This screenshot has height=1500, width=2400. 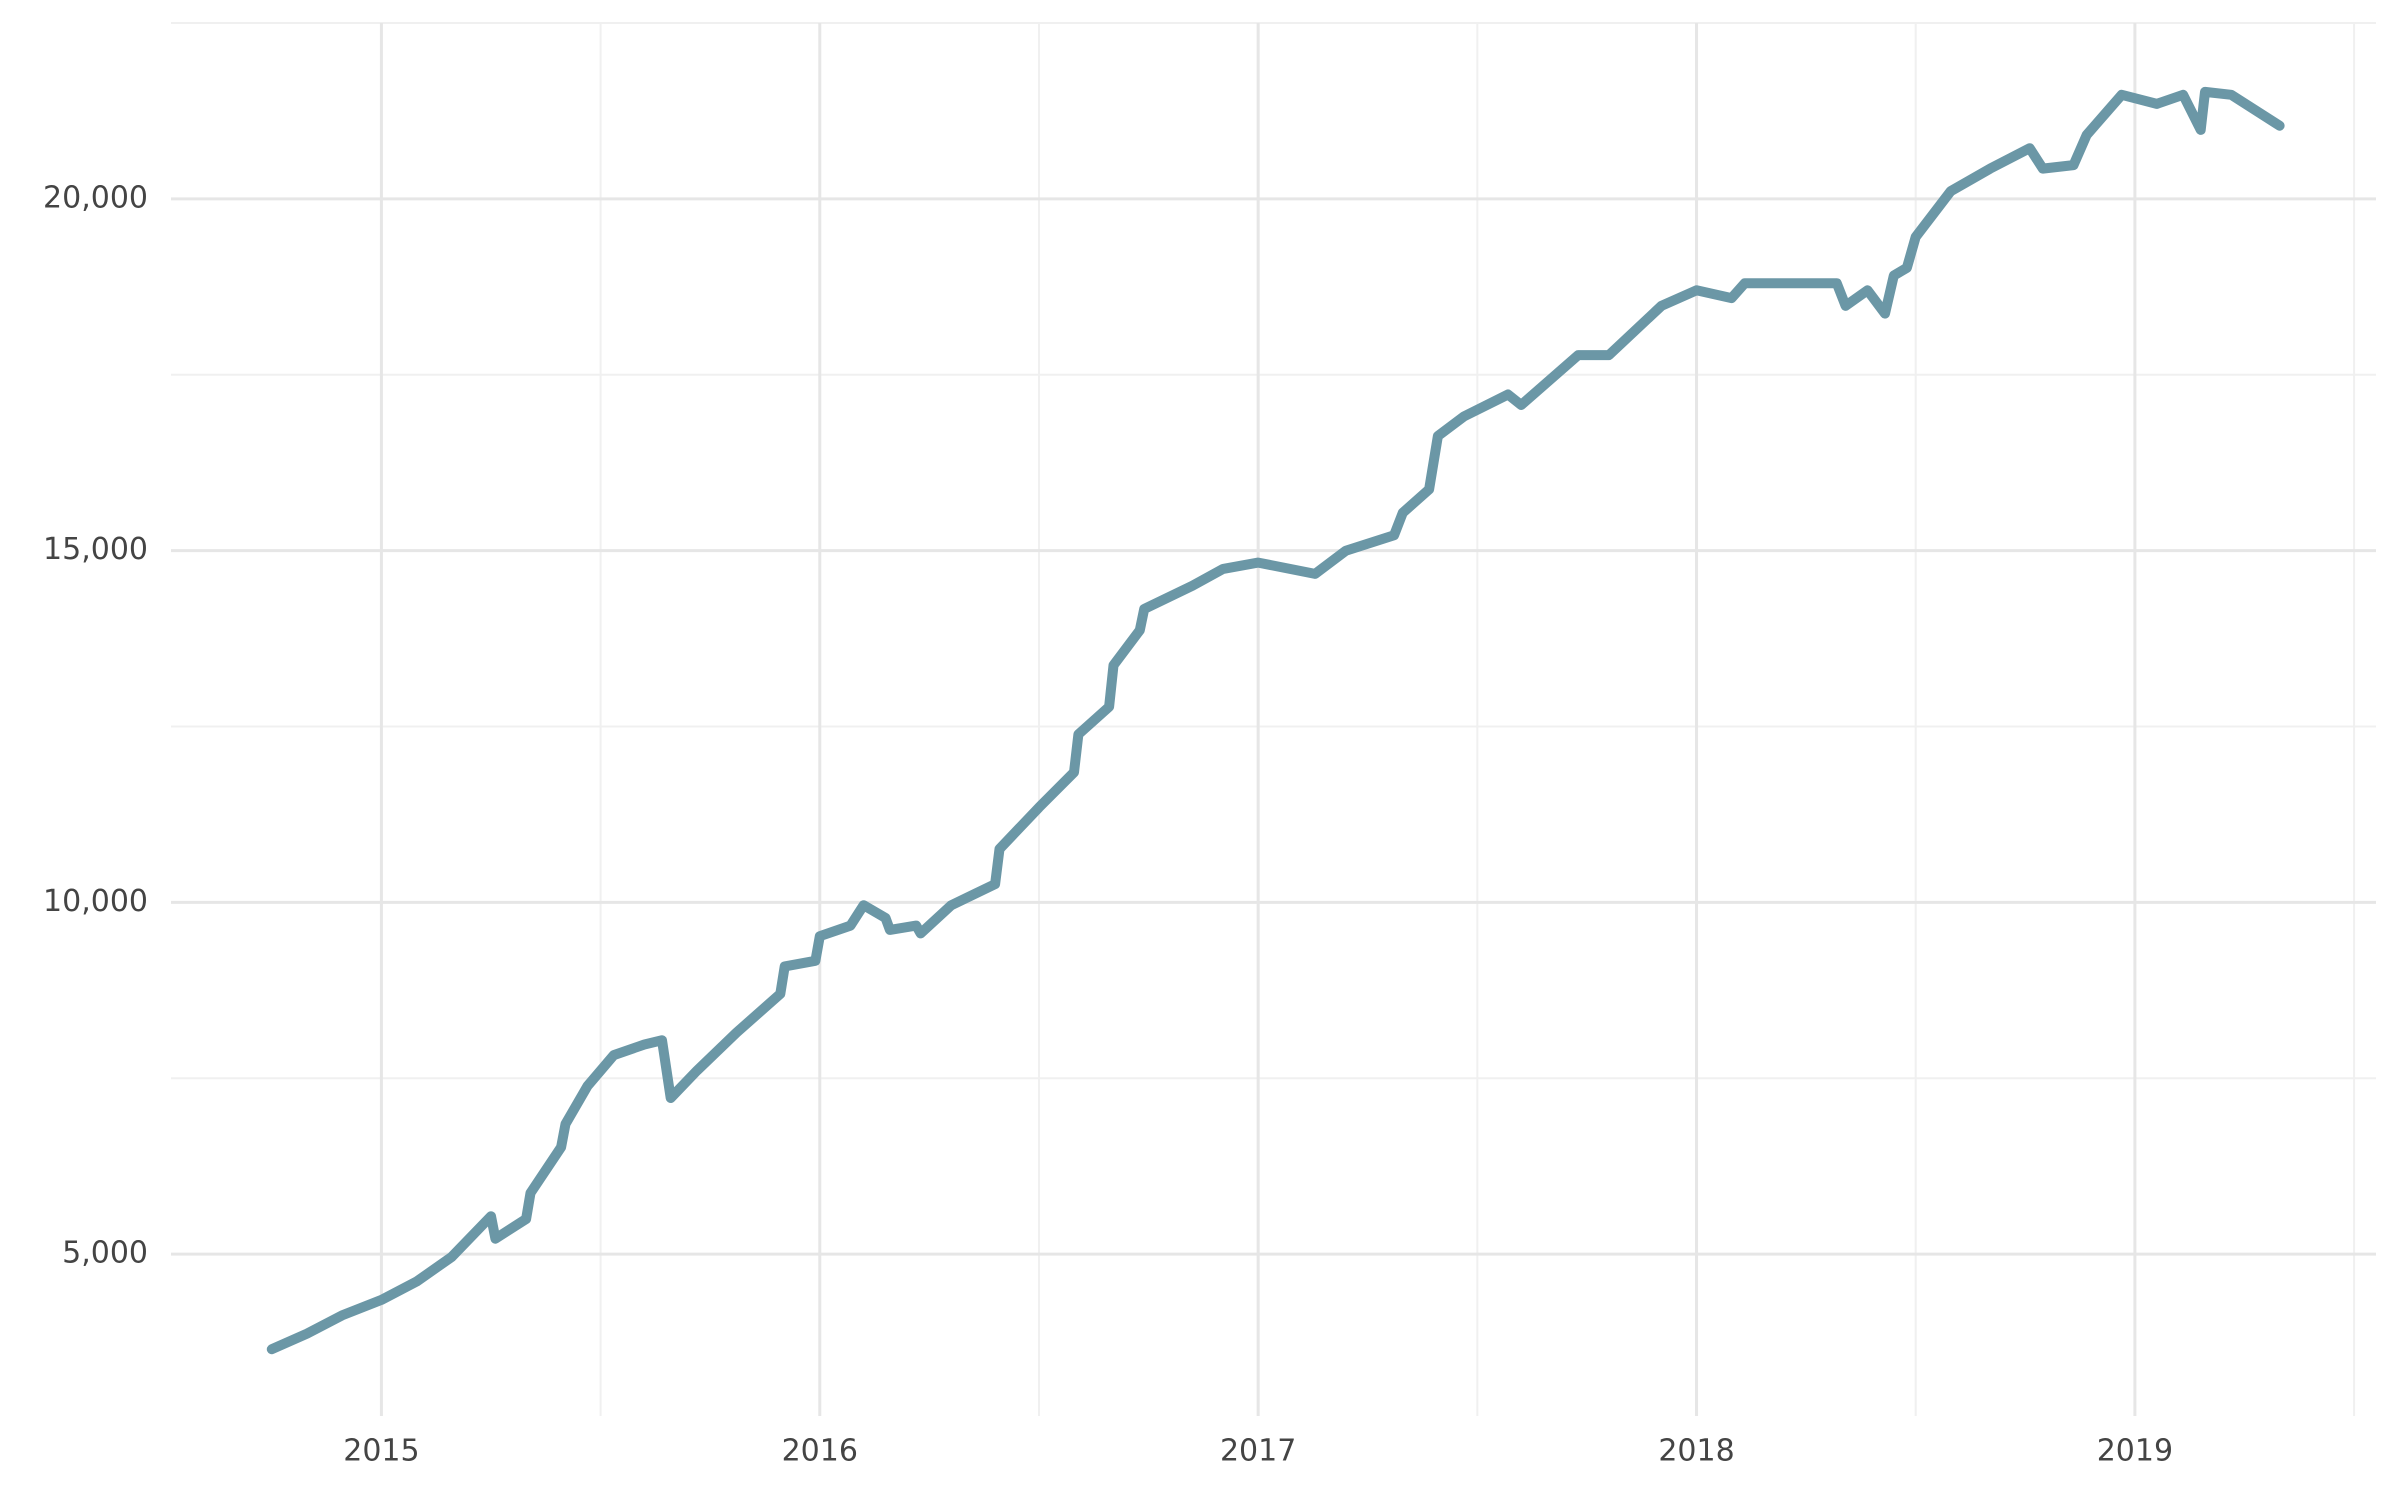 What do you see at coordinates (1258, 1451) in the screenshot?
I see `x-tick-label: 2017` at bounding box center [1258, 1451].